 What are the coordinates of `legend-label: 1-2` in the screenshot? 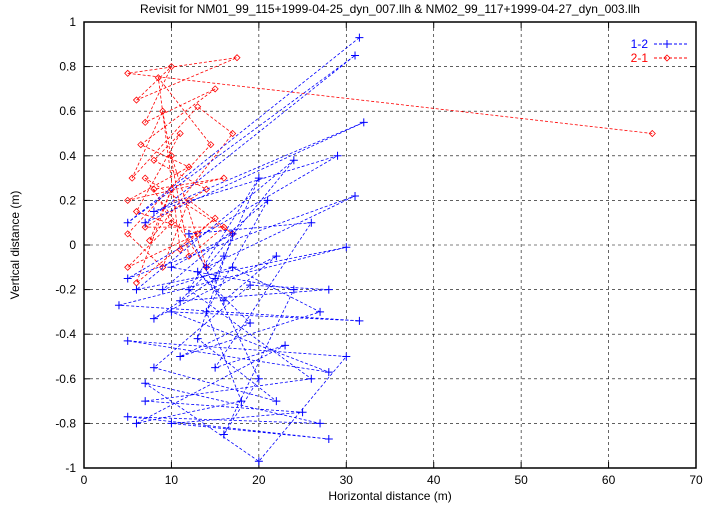 It's located at (640, 44).